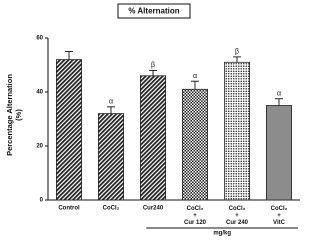  Describe the element at coordinates (237, 216) in the screenshot. I see `x-tick-label: CoCl₂ + Cur 240` at that location.